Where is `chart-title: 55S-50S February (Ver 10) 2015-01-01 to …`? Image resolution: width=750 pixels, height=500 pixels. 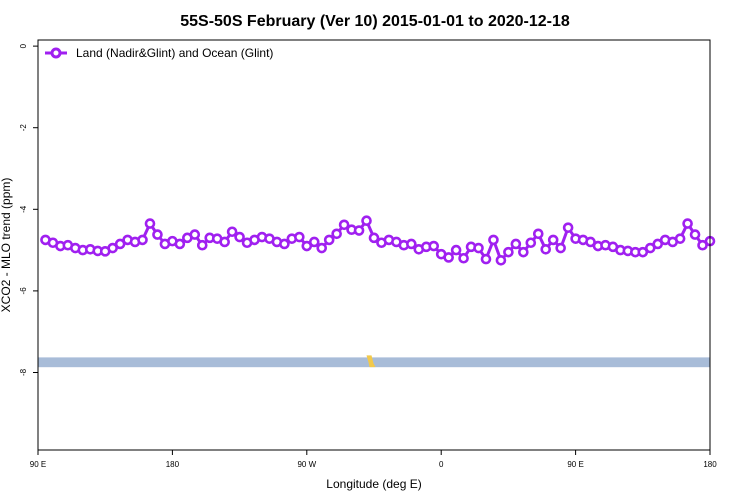 chart-title: 55S-50S February (Ver 10) 2015-01-01 to … is located at coordinates (375, 21).